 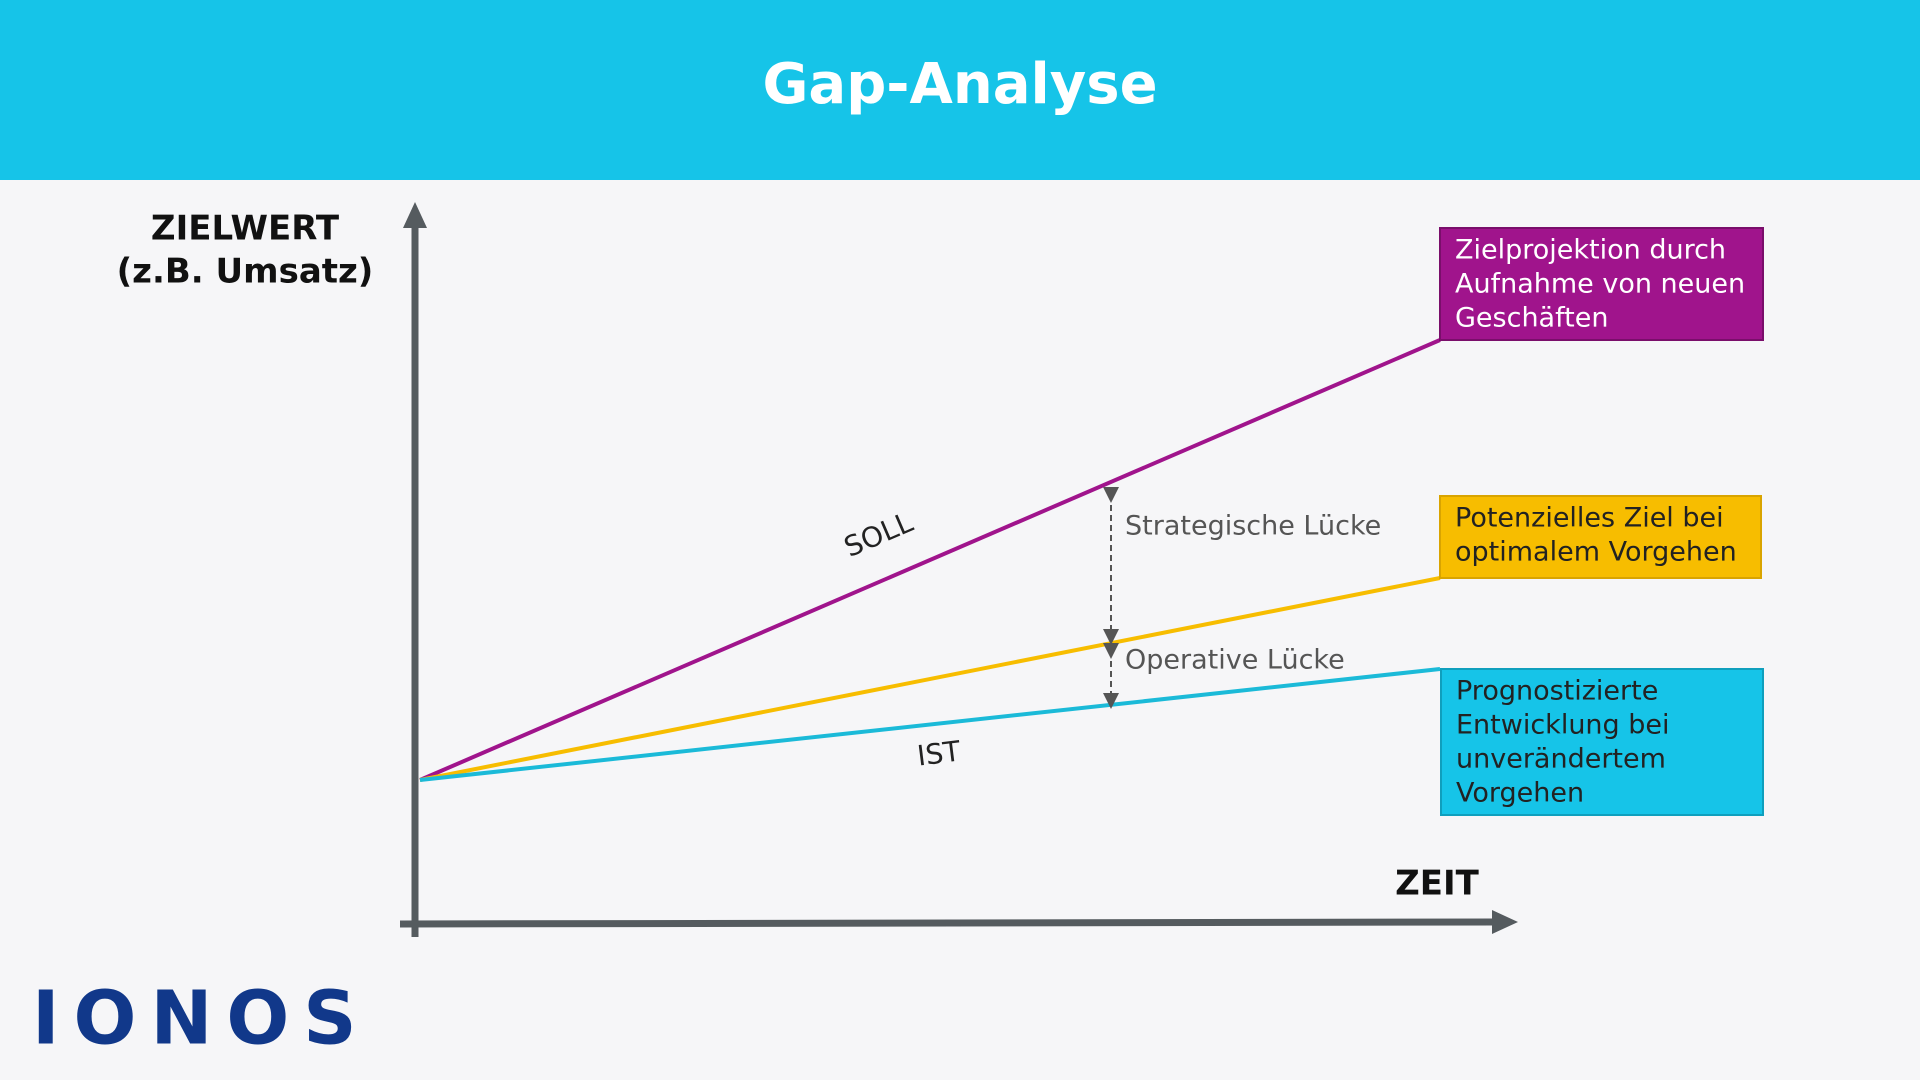 I want to click on box-text: unverändertem, so click(x=1561, y=759).